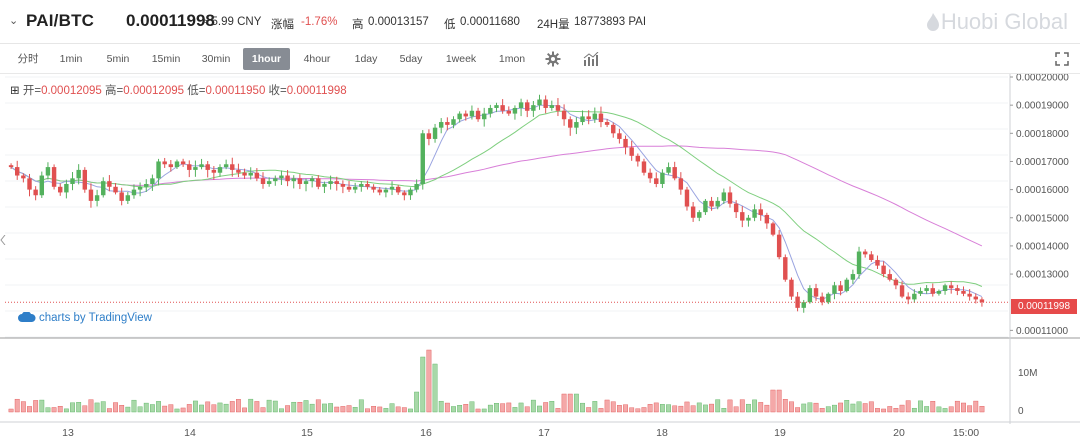  What do you see at coordinates (1042, 246) in the screenshot?
I see `price-tick-label: 0.00014000` at bounding box center [1042, 246].